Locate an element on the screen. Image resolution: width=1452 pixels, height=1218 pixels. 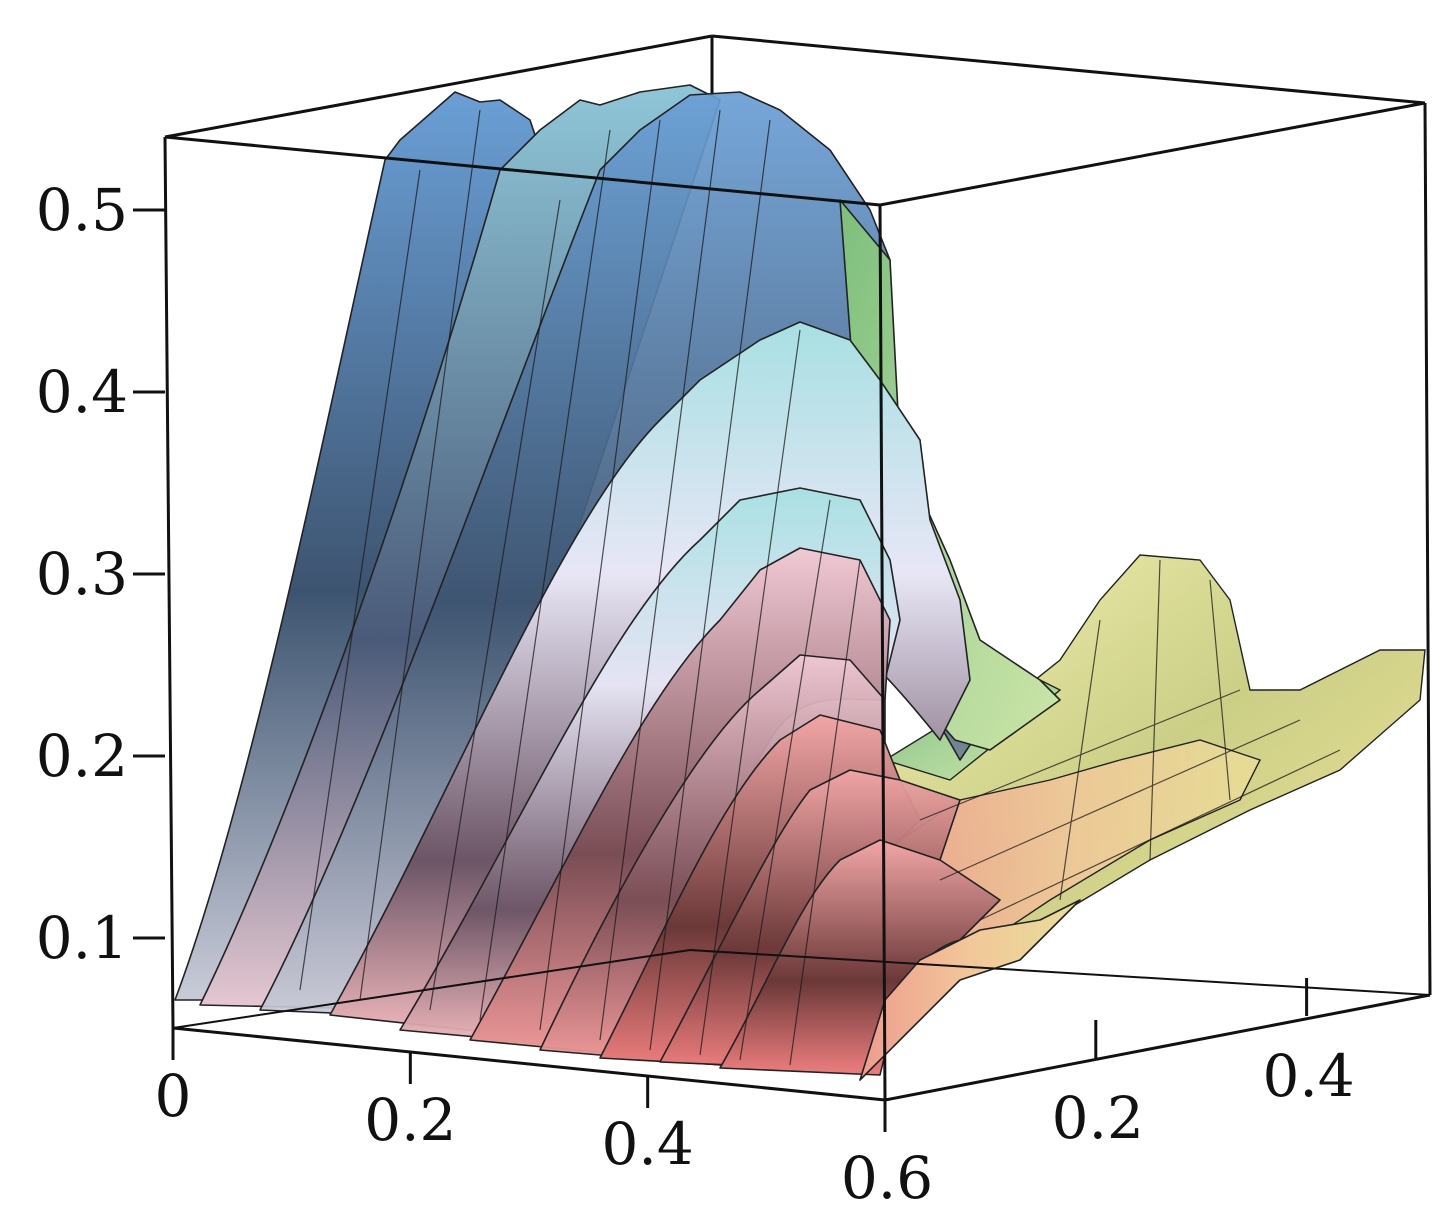
x-tick-label: 0.4 is located at coordinates (648, 1144).